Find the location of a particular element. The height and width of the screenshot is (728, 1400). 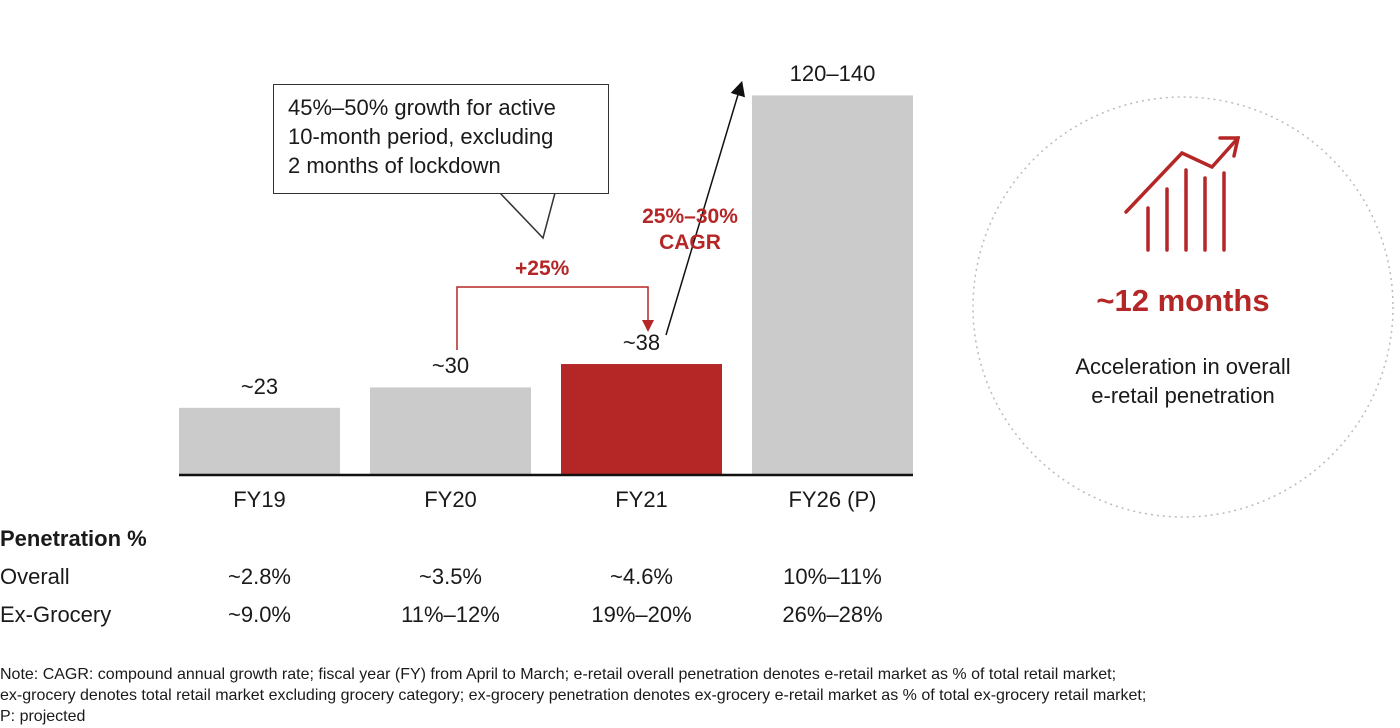

side-text-line: e-retail penetration is located at coordinates (1183, 395).